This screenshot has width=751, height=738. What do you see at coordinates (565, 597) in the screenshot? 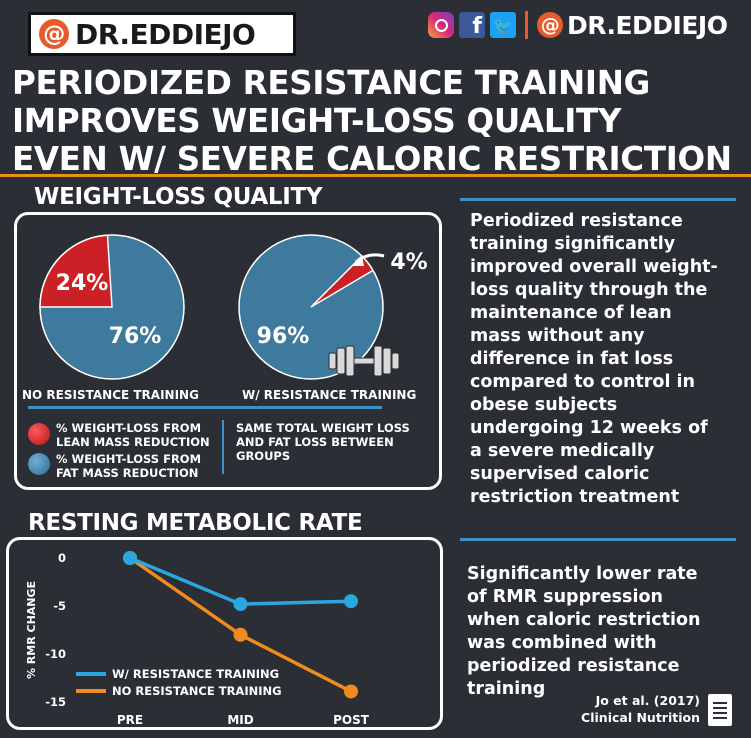
I see `text-line: of RMR suppression` at bounding box center [565, 597].